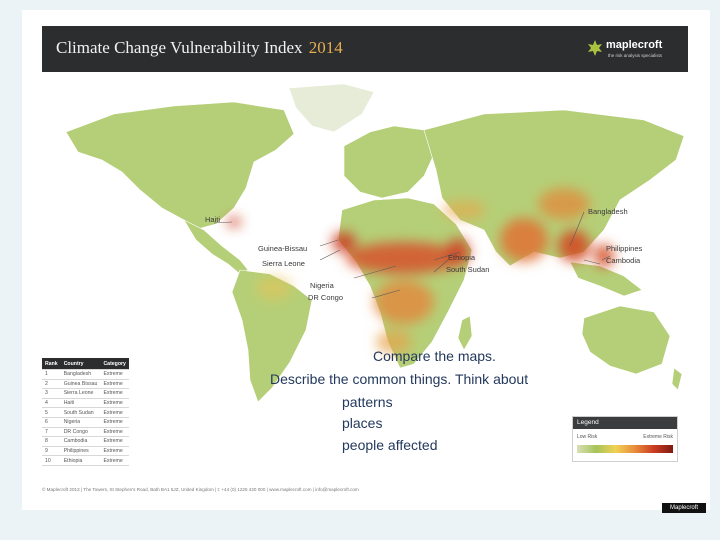 This screenshot has height=540, width=720. What do you see at coordinates (587, 437) in the screenshot?
I see `legend-low-label: Low Risk` at bounding box center [587, 437].